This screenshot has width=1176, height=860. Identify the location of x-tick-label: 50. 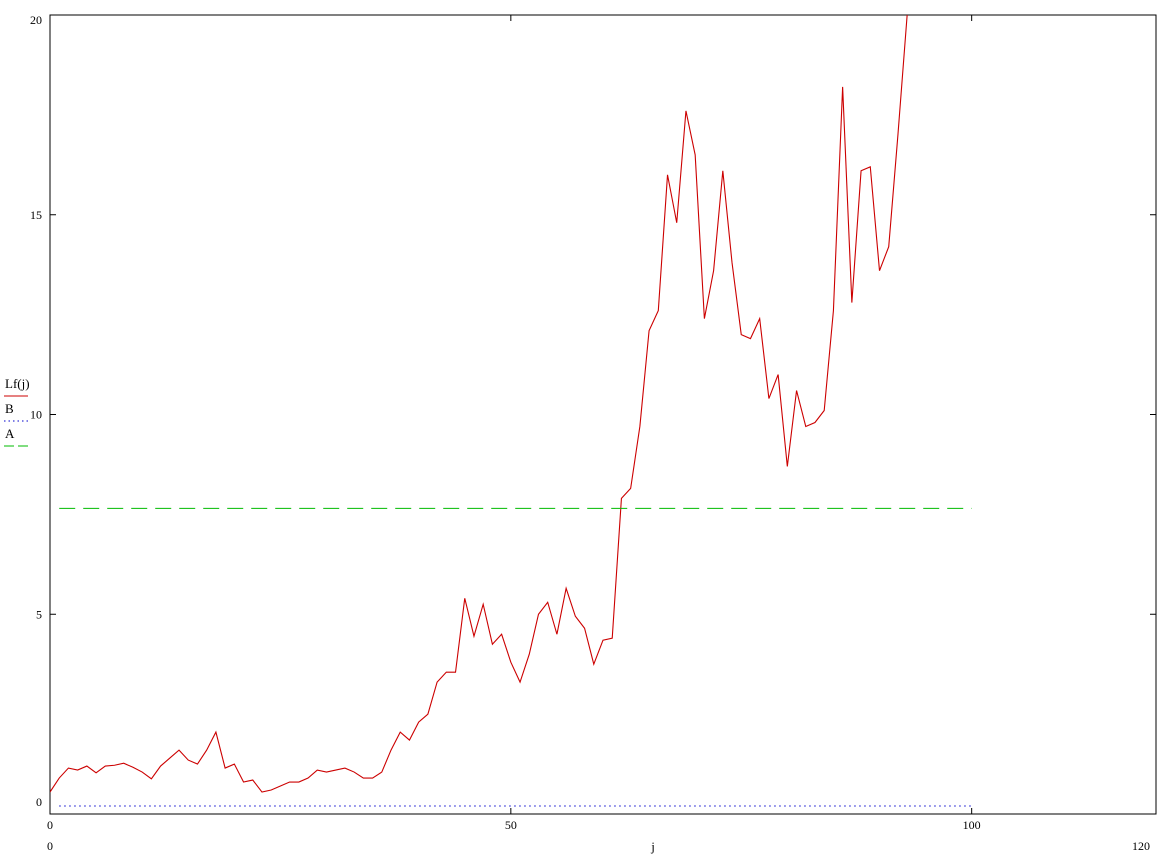
(511, 825).